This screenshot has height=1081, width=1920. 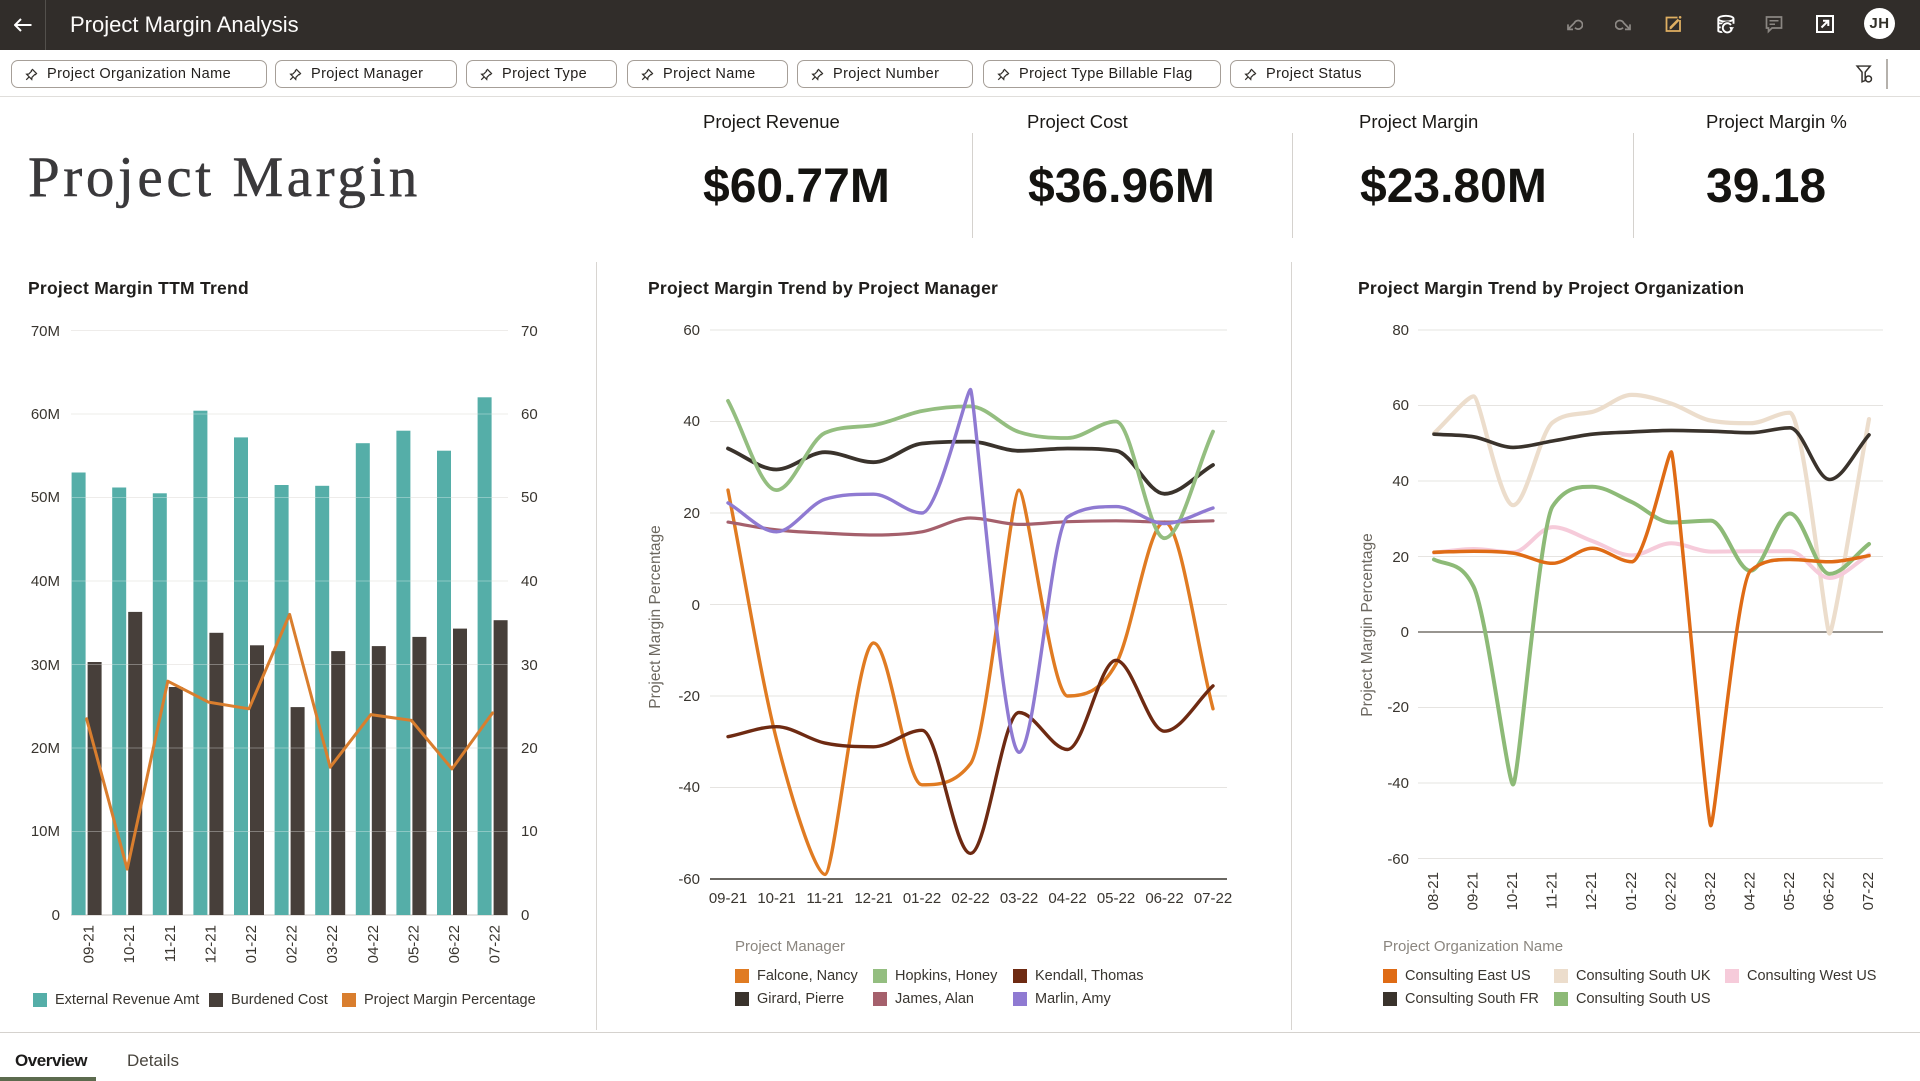 What do you see at coordinates (45, 748) in the screenshot?
I see `svg-text: 20M` at bounding box center [45, 748].